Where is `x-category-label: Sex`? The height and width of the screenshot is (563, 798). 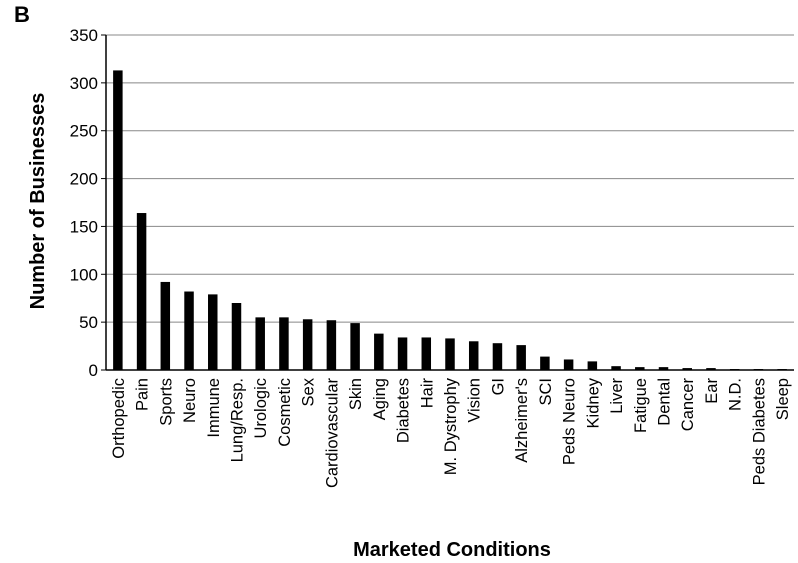
x-category-label: Sex is located at coordinates (309, 391).